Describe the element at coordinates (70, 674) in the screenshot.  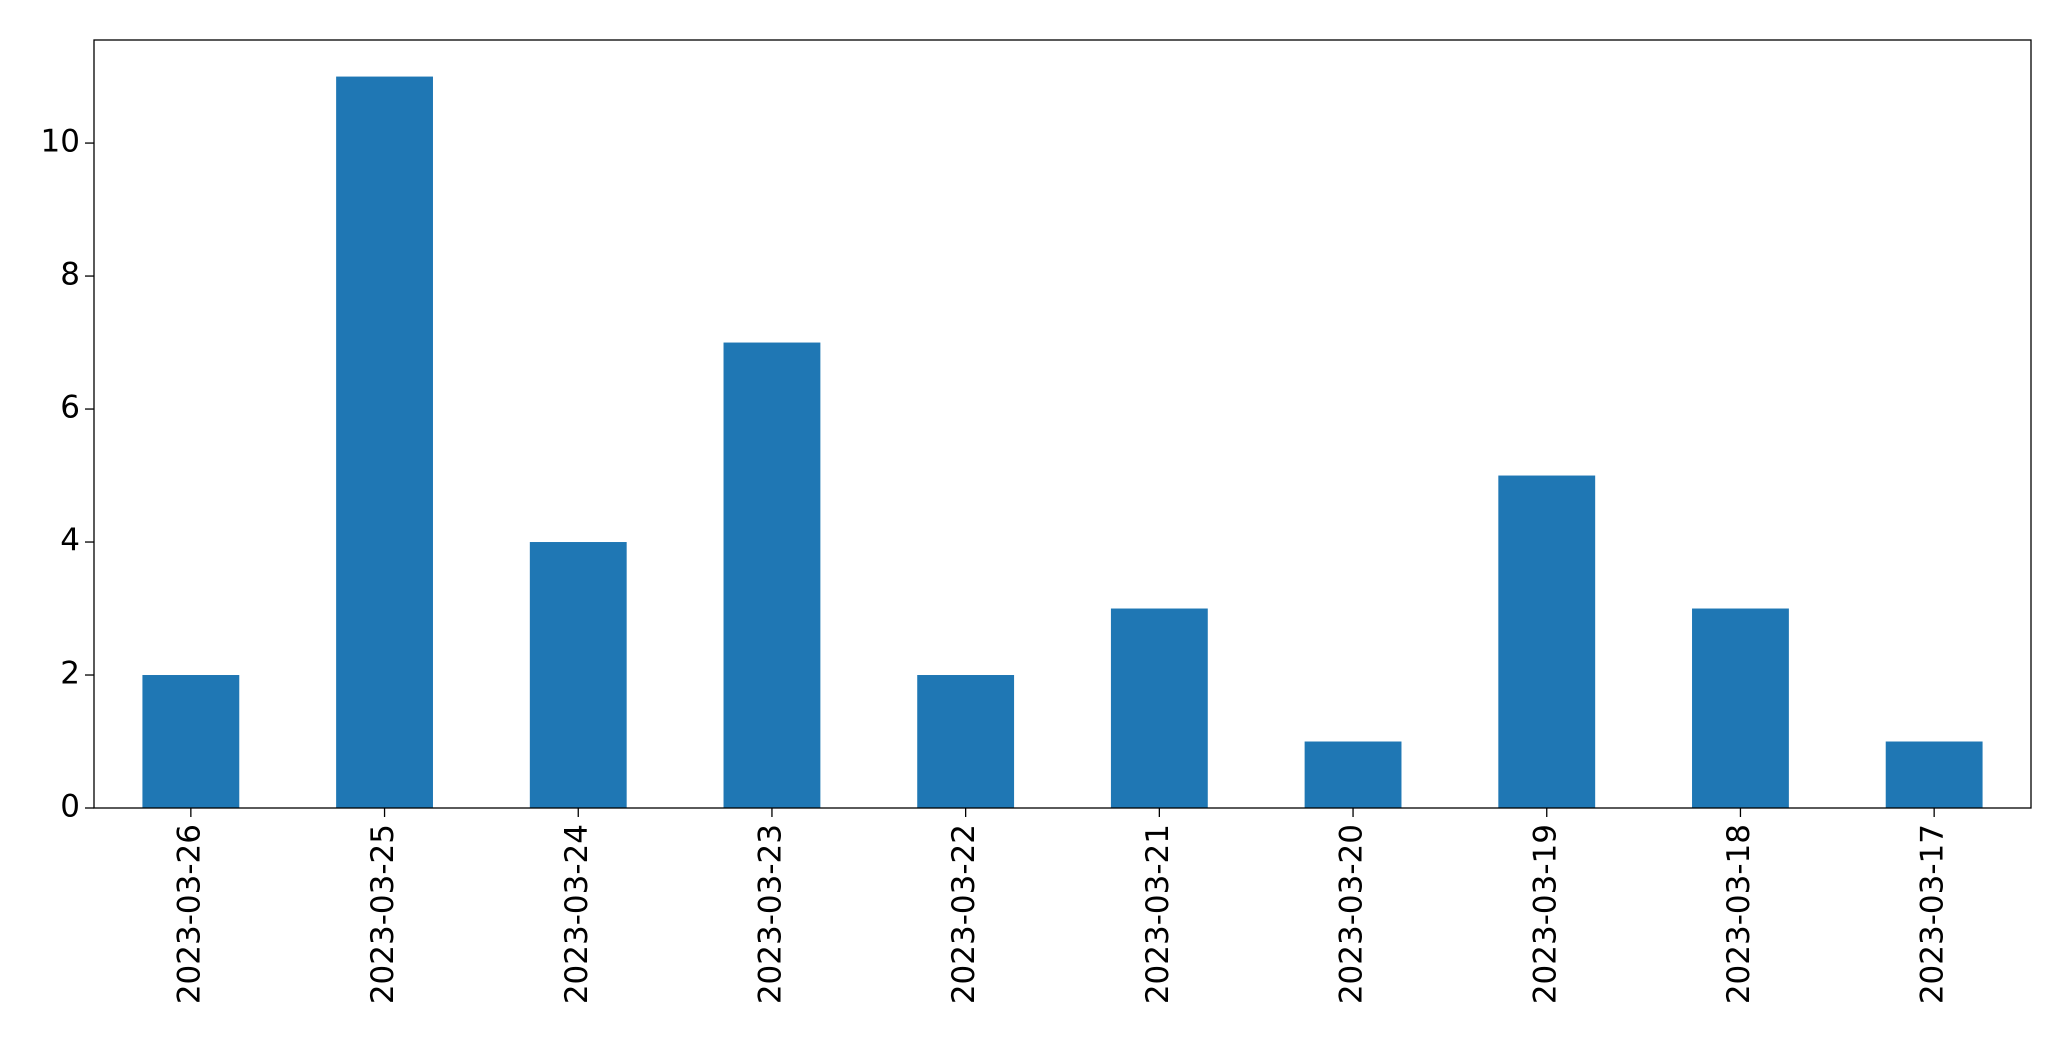
I see `y-tick-label: 2` at that location.